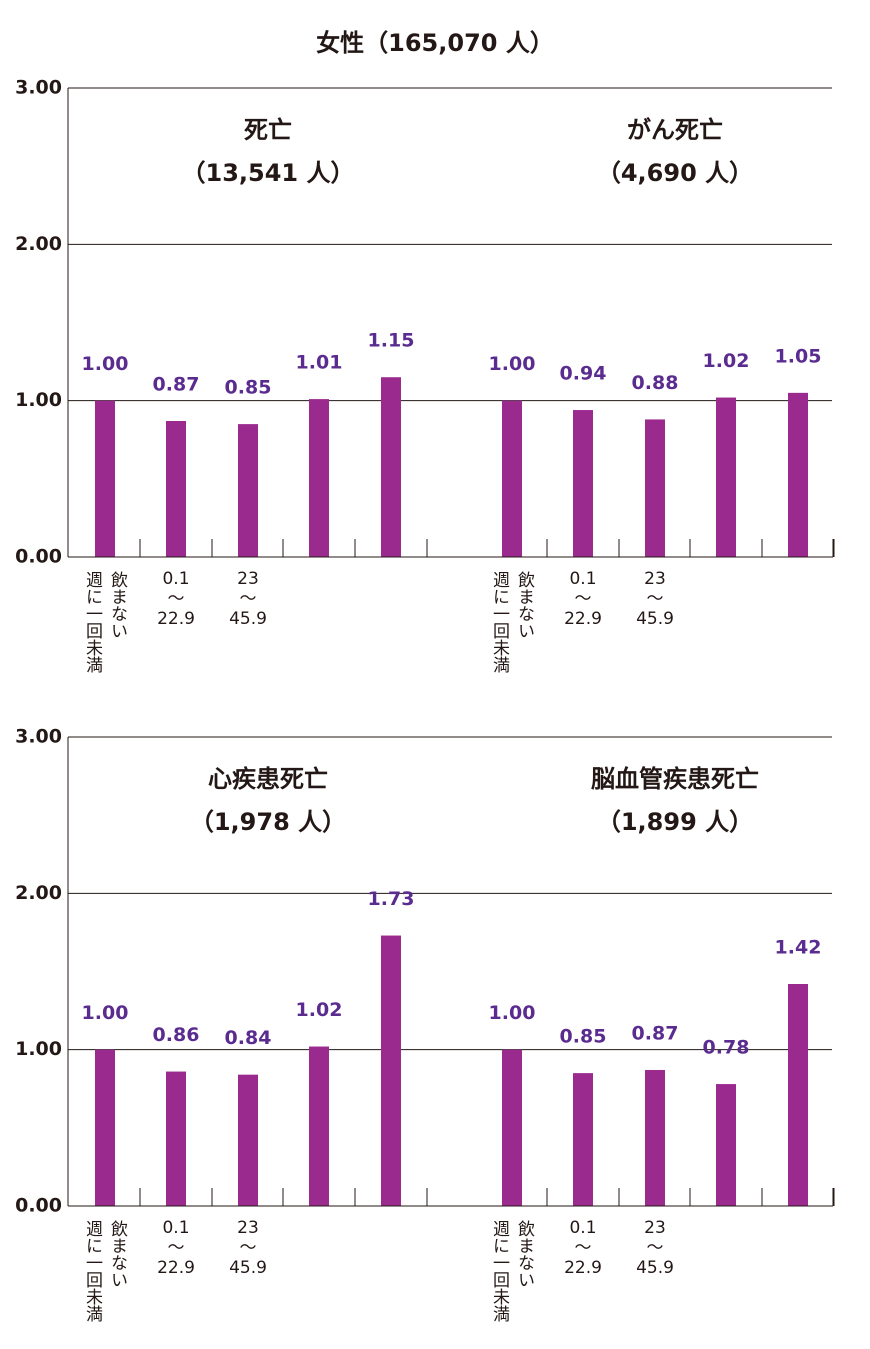 This screenshot has height=1349, width=870. I want to click on group-title: 死亡, so click(268, 130).